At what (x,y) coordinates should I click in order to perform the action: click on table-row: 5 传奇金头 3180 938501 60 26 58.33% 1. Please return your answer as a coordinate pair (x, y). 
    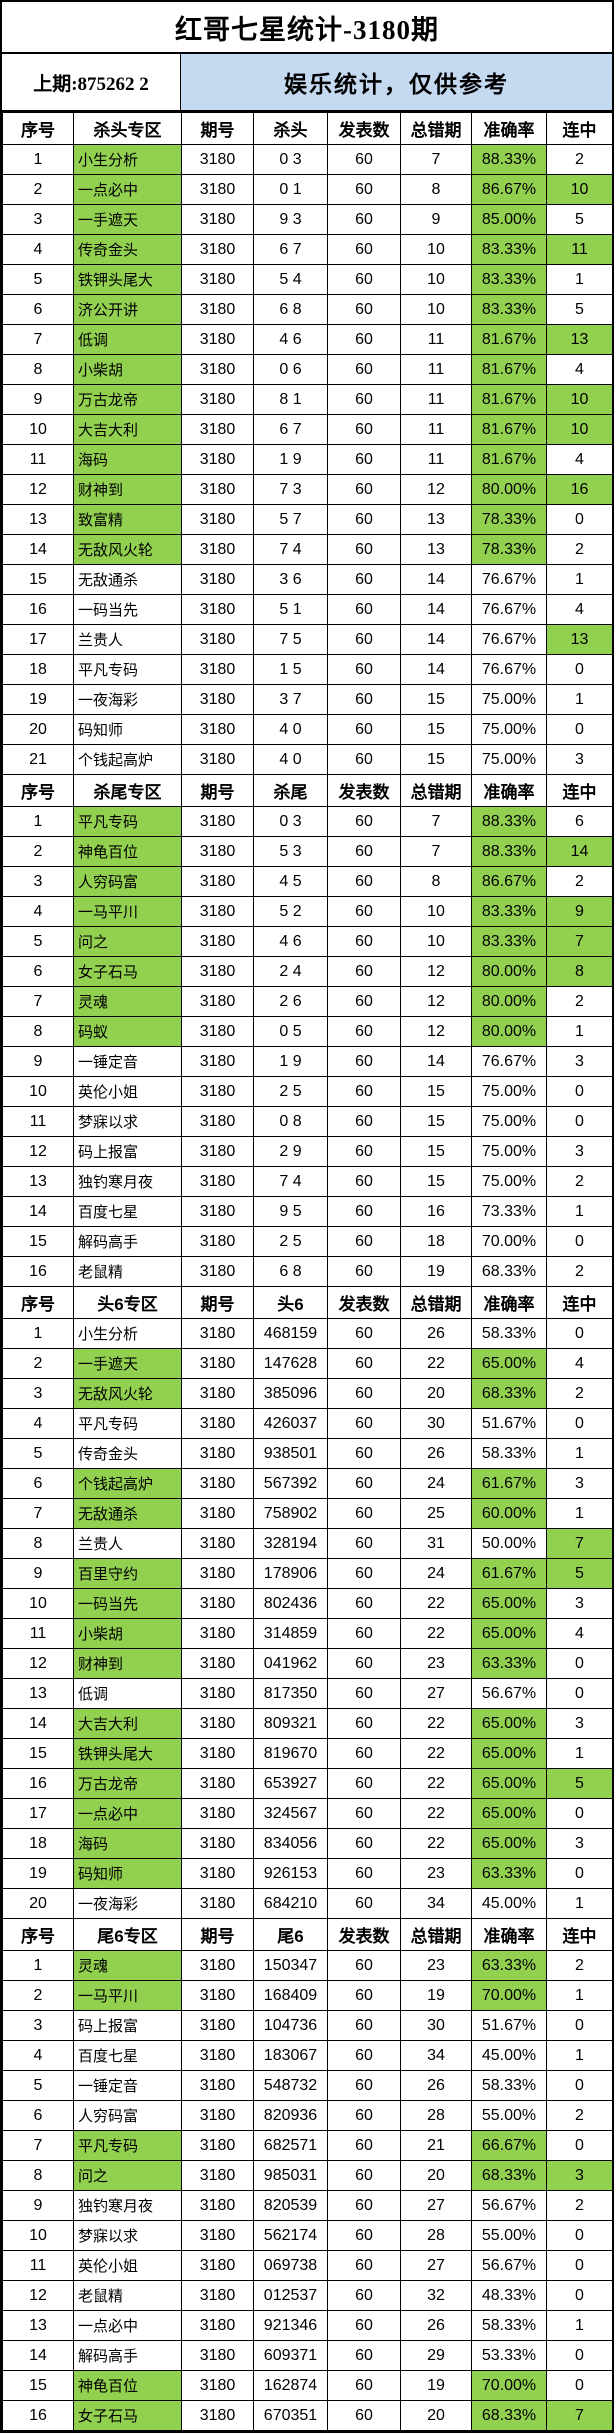
    Looking at the image, I should click on (307, 1453).